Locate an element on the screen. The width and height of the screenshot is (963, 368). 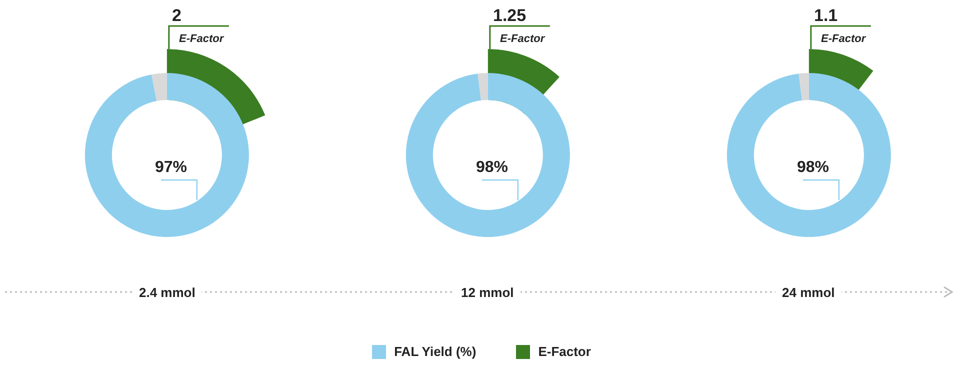
data-label: 1.25 is located at coordinates (509, 15).